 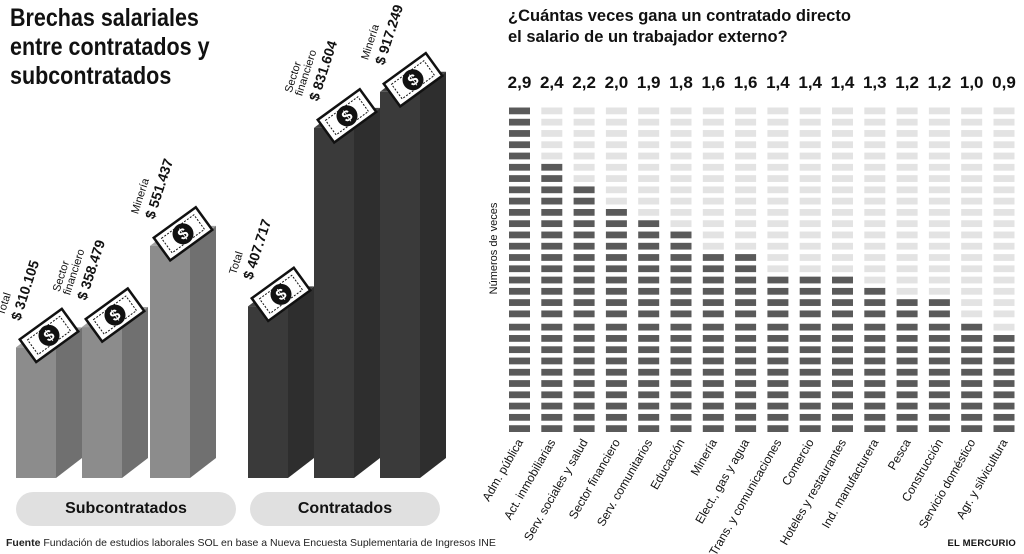 I want to click on dollar-medallion, so click(x=183, y=234).